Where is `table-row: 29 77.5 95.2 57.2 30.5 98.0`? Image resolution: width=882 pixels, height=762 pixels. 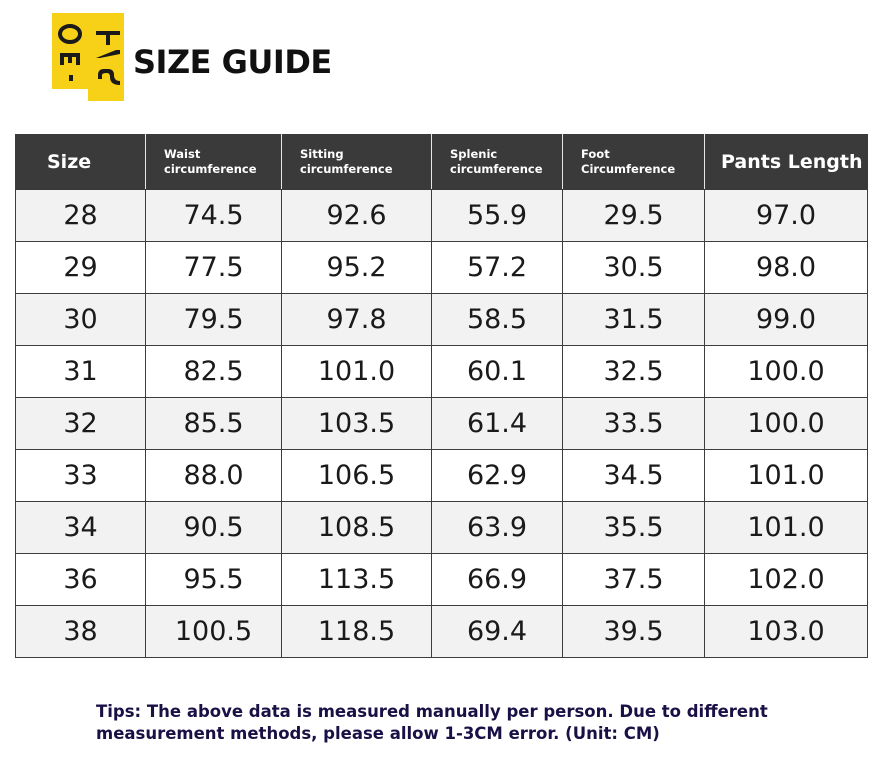 table-row: 29 77.5 95.2 57.2 30.5 98.0 is located at coordinates (441, 267).